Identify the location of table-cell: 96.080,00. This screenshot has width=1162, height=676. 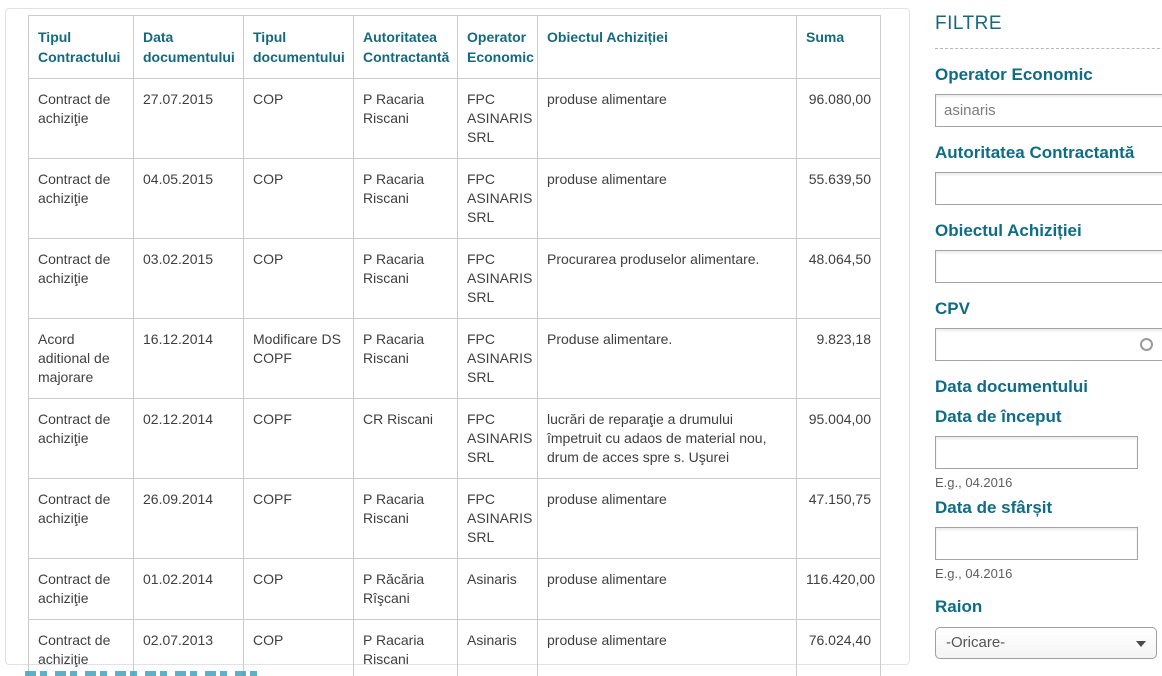
(838, 118).